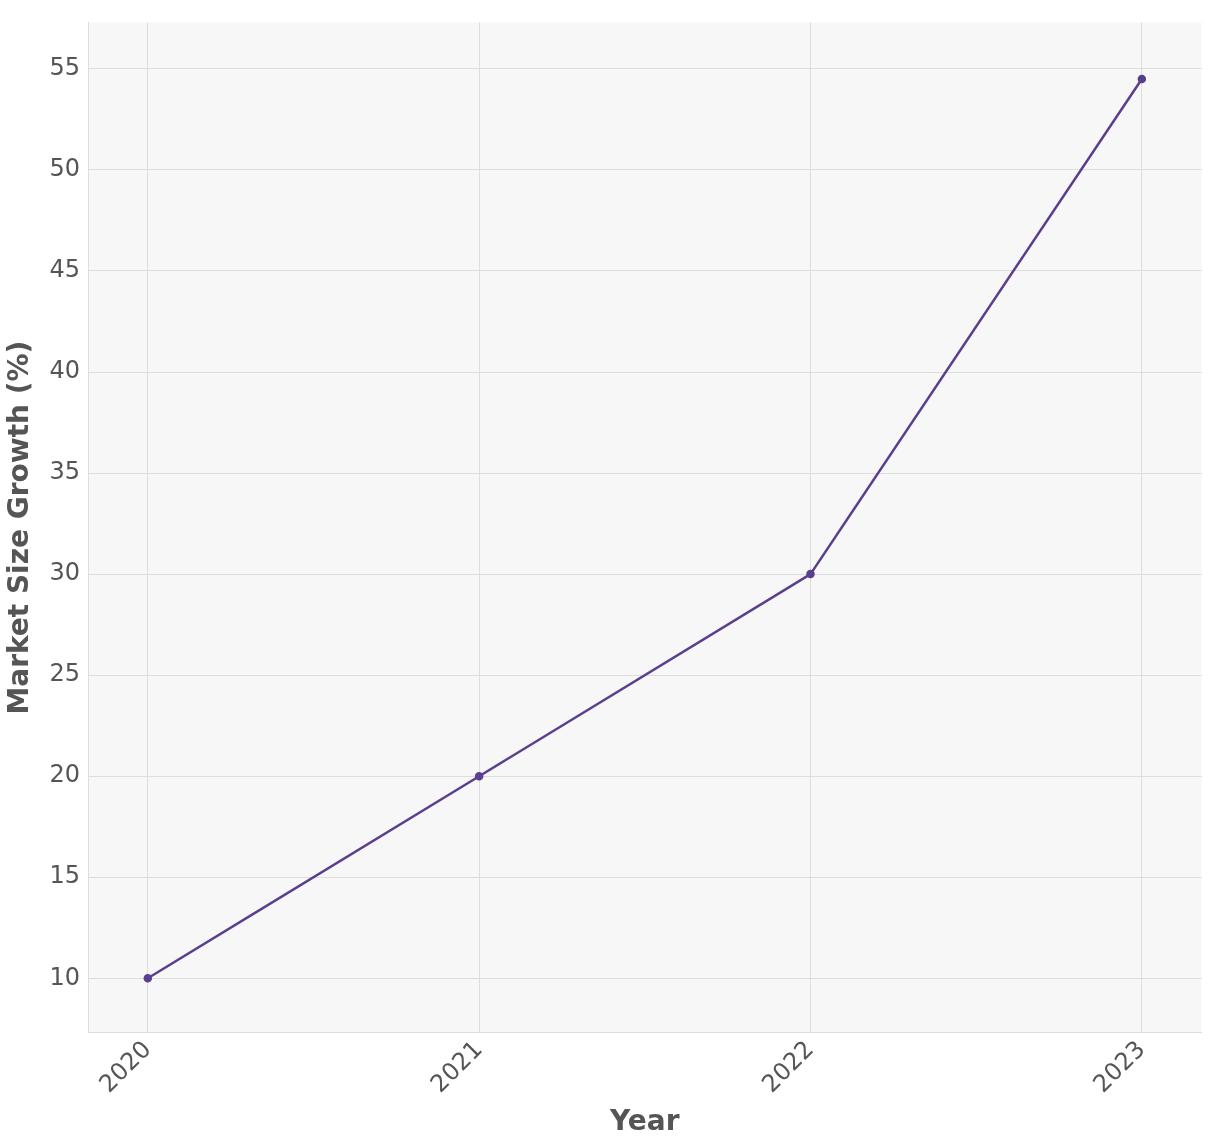 Image resolution: width=1208 pixels, height=1144 pixels. What do you see at coordinates (65, 269) in the screenshot?
I see `y-tick-label: 45` at bounding box center [65, 269].